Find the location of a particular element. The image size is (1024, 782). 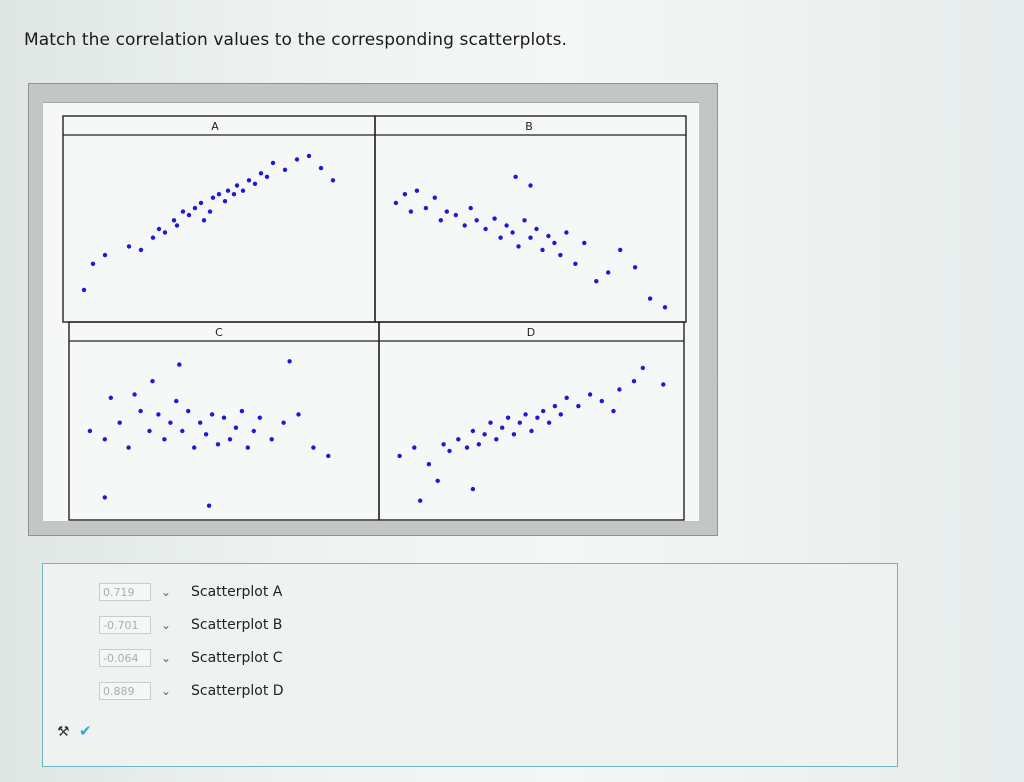

panel-frame-a is located at coordinates (219, 219).